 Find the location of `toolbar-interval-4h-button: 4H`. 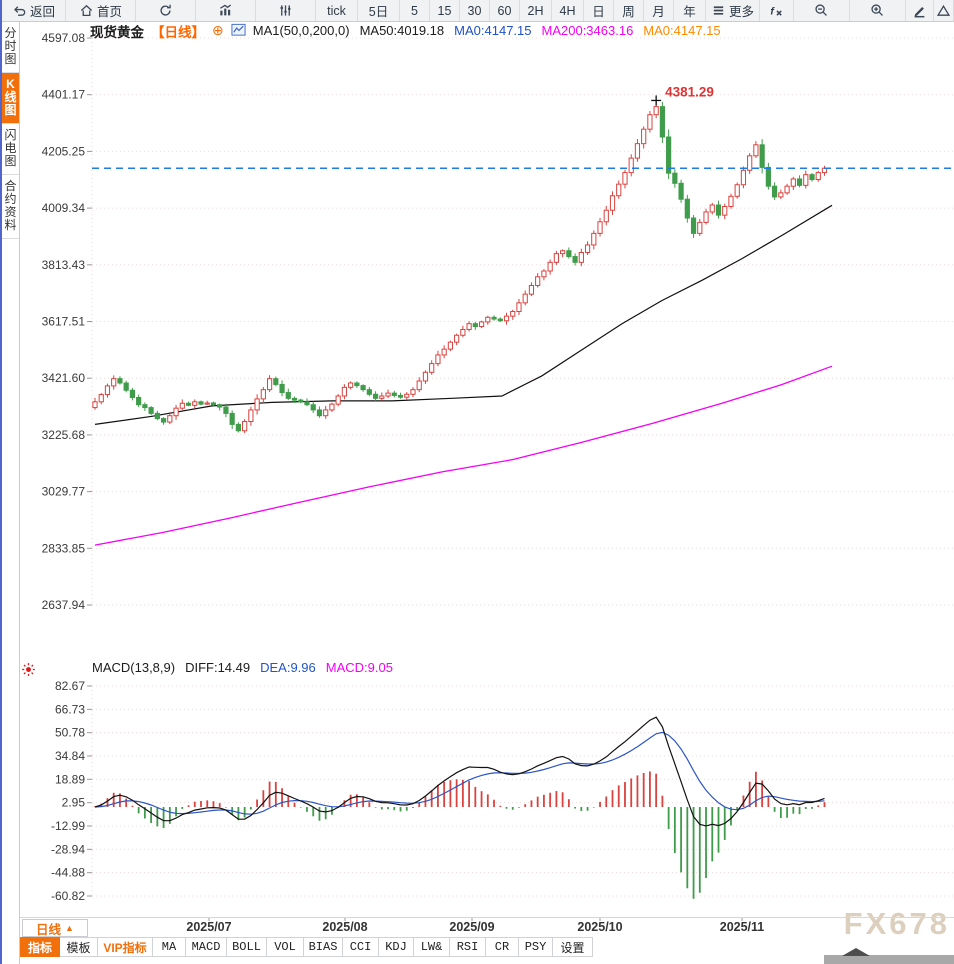

toolbar-interval-4h-button: 4H is located at coordinates (568, 10).